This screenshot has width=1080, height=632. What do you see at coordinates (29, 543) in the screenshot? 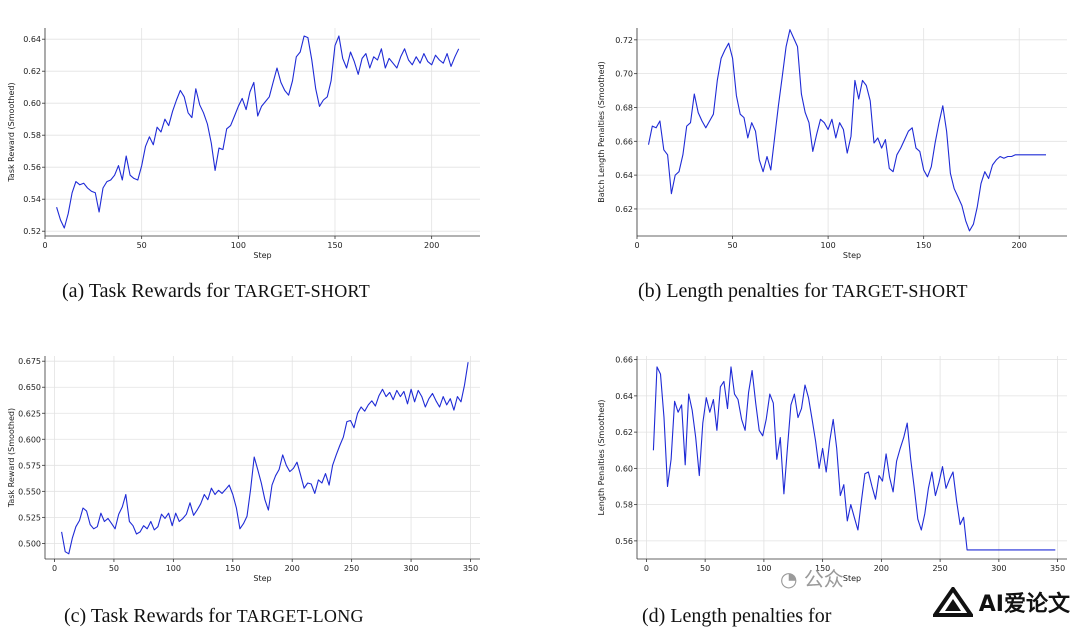
I see `y-tick-label: 0.500` at bounding box center [29, 543].